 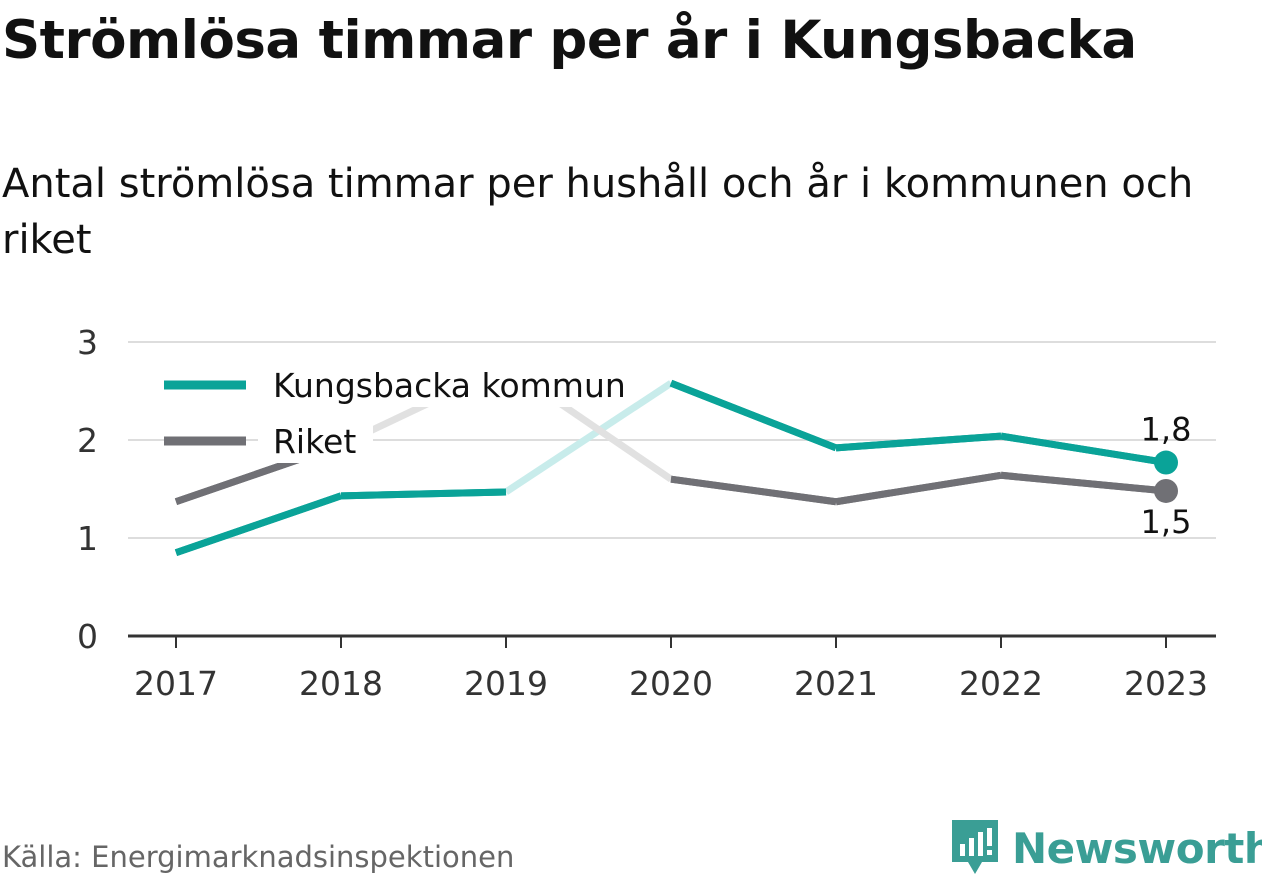 I want to click on legend: Kungsbacka kommun Riket, so click(x=395, y=413).